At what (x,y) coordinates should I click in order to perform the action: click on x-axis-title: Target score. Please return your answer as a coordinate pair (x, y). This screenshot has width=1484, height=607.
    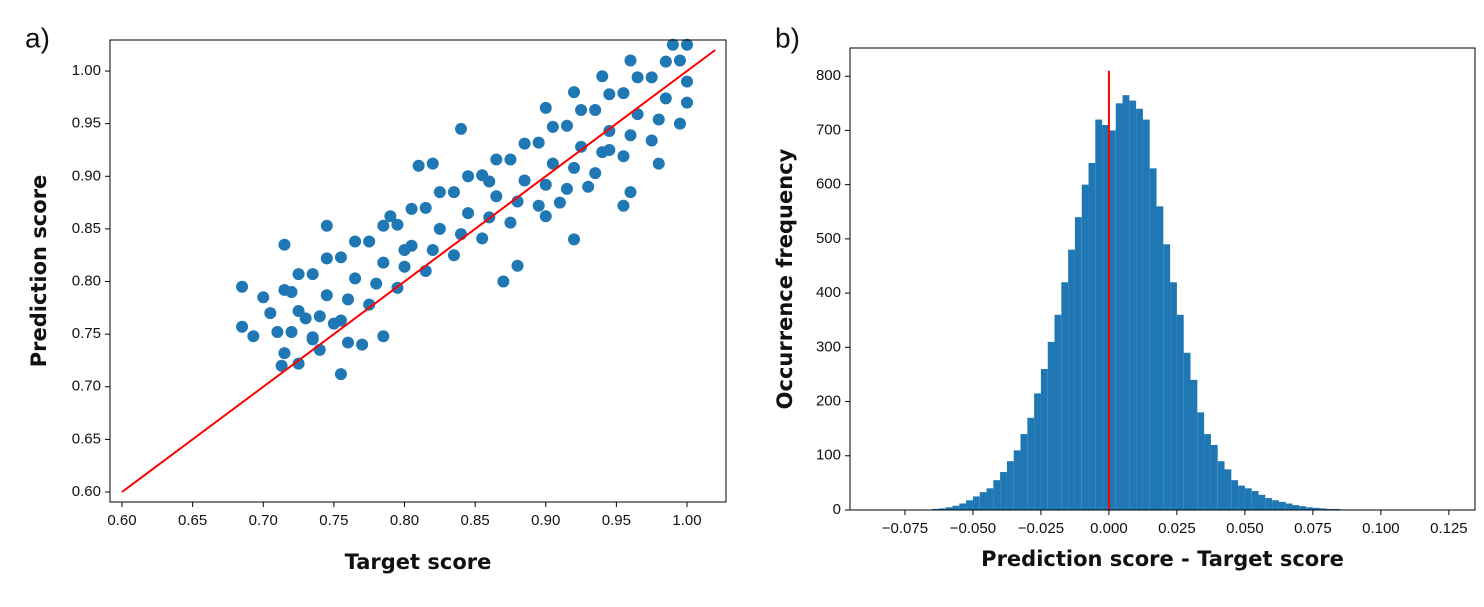
    Looking at the image, I should click on (418, 562).